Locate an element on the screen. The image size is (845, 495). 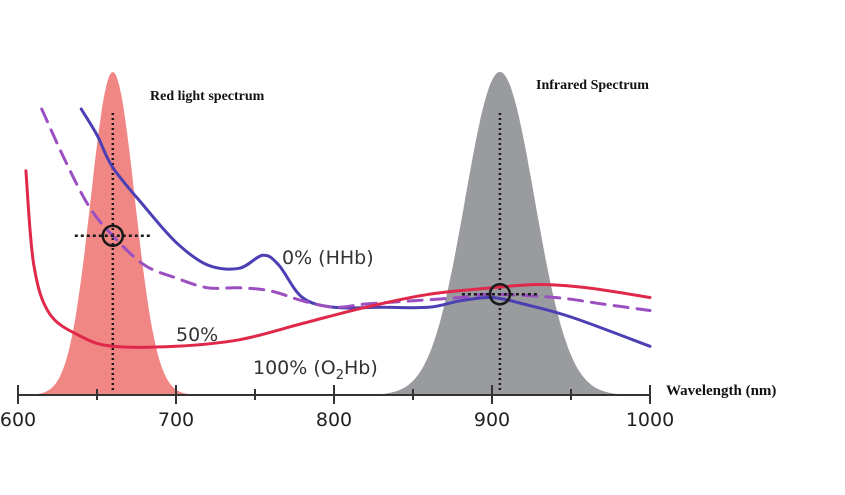
o2hb-label-main: 100% (O is located at coordinates (294, 368).